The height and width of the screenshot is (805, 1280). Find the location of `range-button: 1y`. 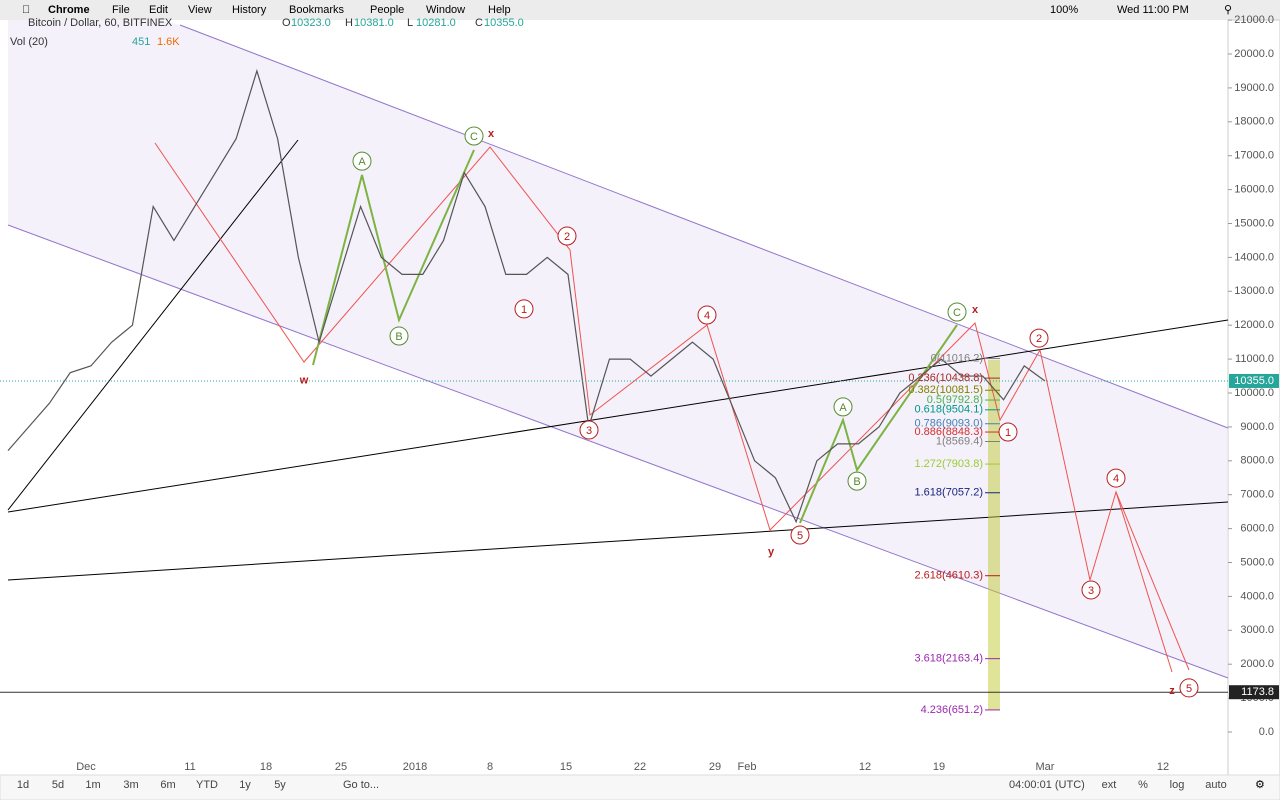

range-button: 1y is located at coordinates (245, 785).